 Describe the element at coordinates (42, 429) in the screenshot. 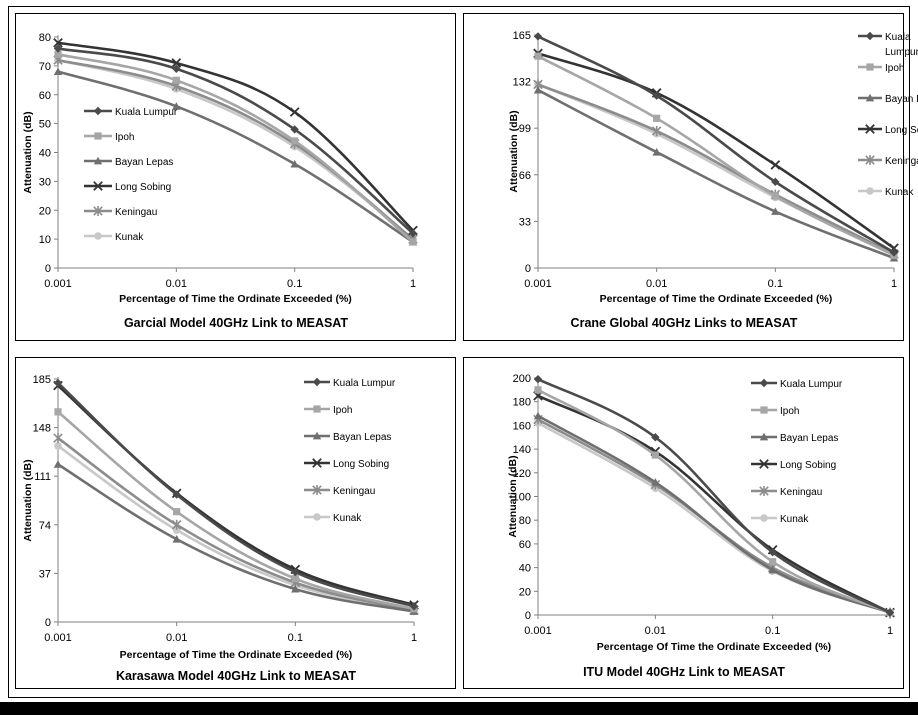

I see `y-tick-label: 148` at that location.